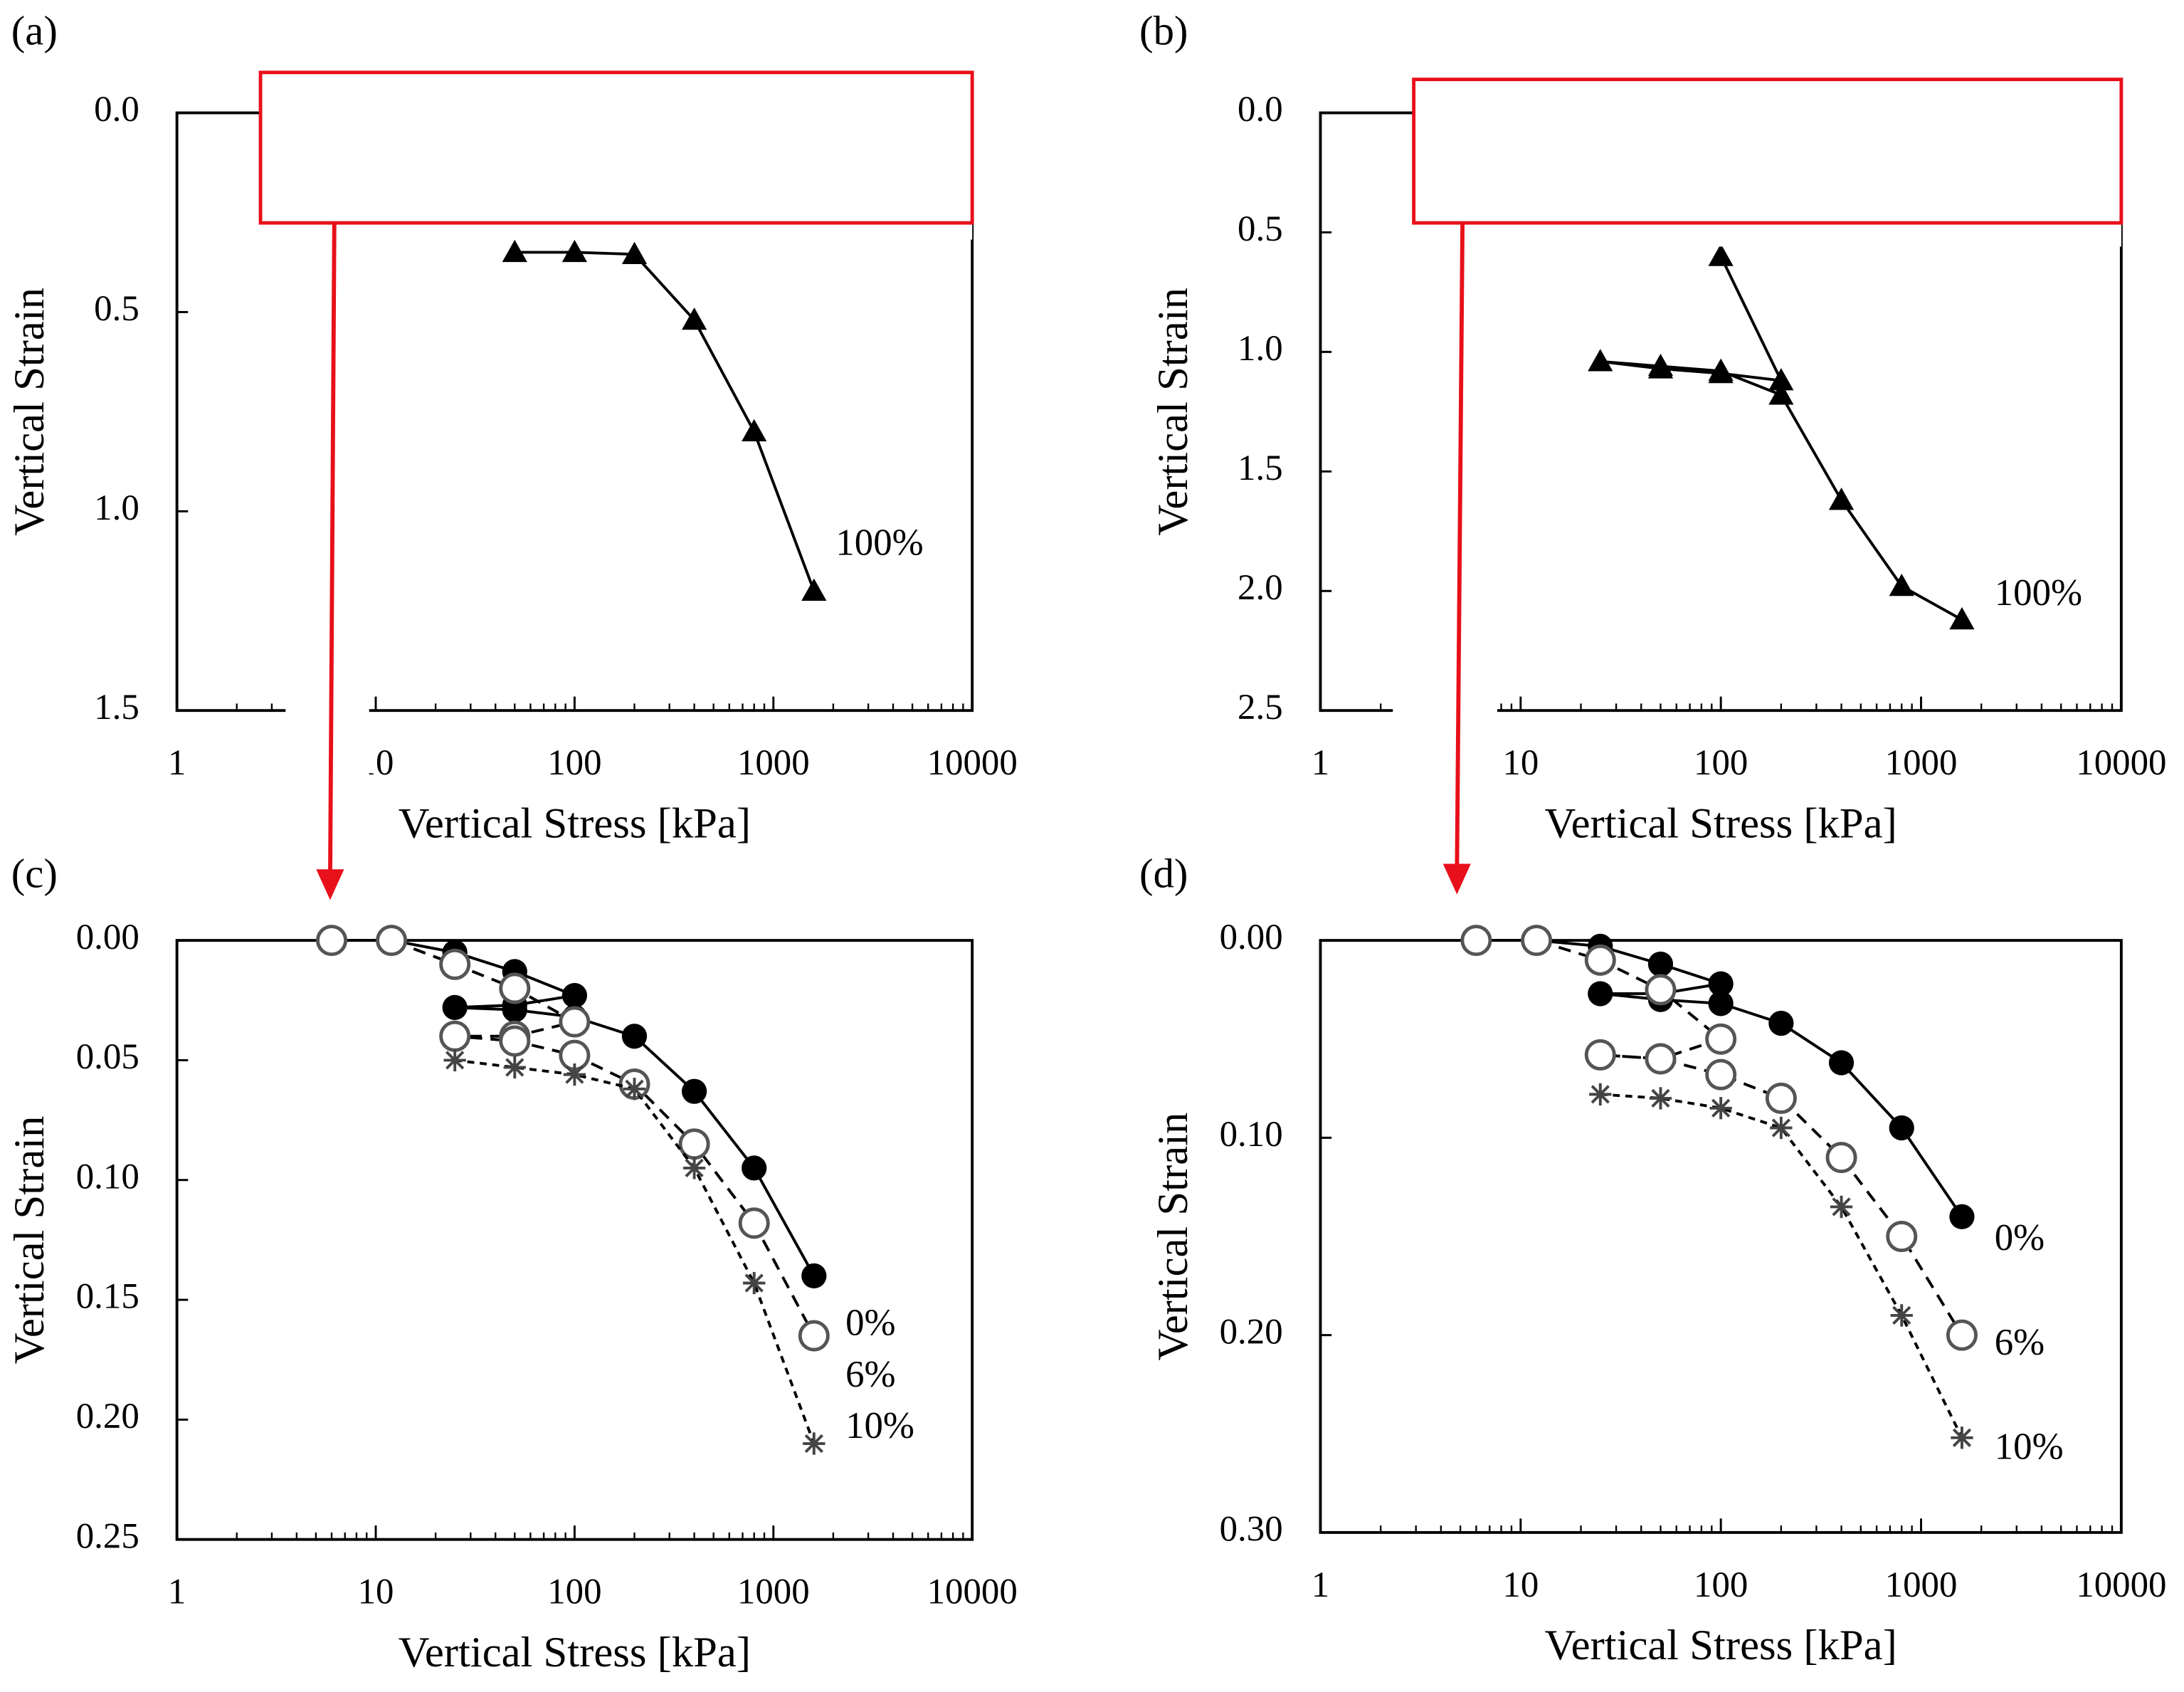 The width and height of the screenshot is (2184, 1692). What do you see at coordinates (34, 873) in the screenshot?
I see `panel-label: (c)` at bounding box center [34, 873].